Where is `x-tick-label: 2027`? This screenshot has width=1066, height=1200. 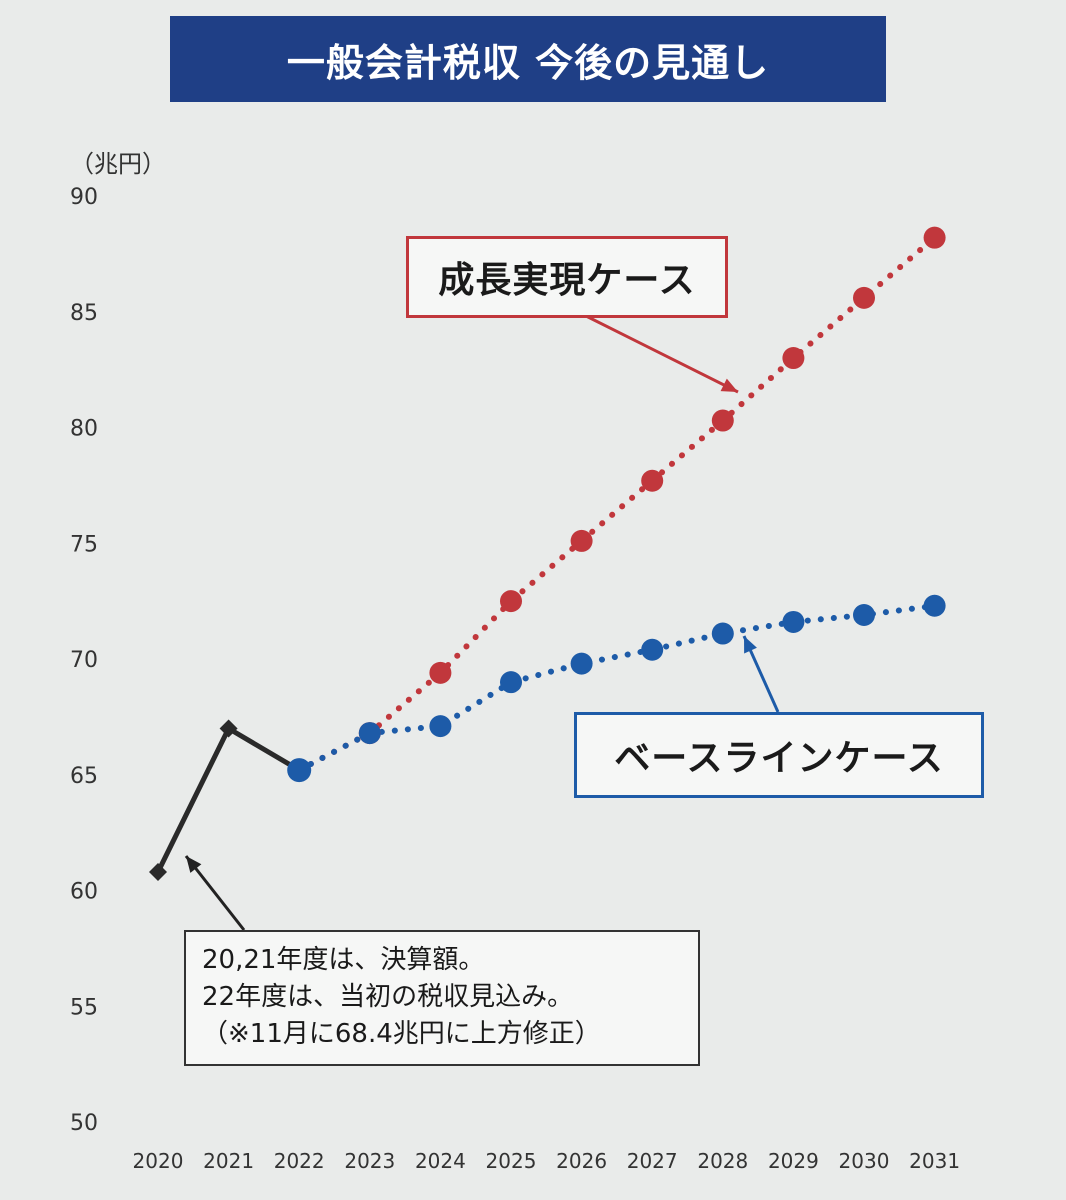
x-tick-label: 2027 is located at coordinates (652, 1161).